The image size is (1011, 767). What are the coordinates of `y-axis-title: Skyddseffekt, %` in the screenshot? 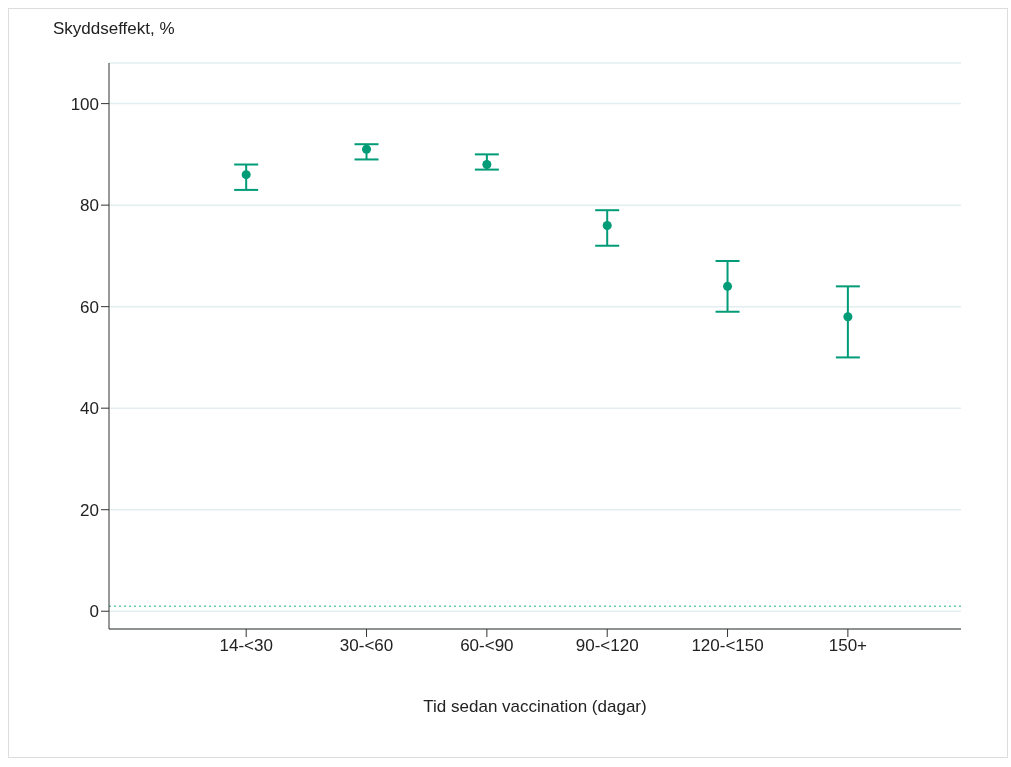 It's located at (114, 29).